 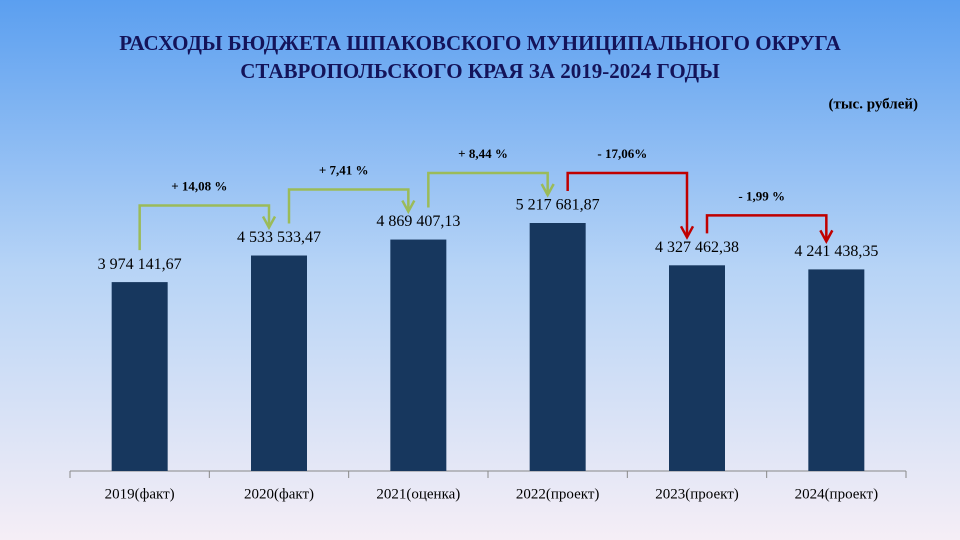 I want to click on value-label: 4 869 407,13, so click(x=418, y=221).